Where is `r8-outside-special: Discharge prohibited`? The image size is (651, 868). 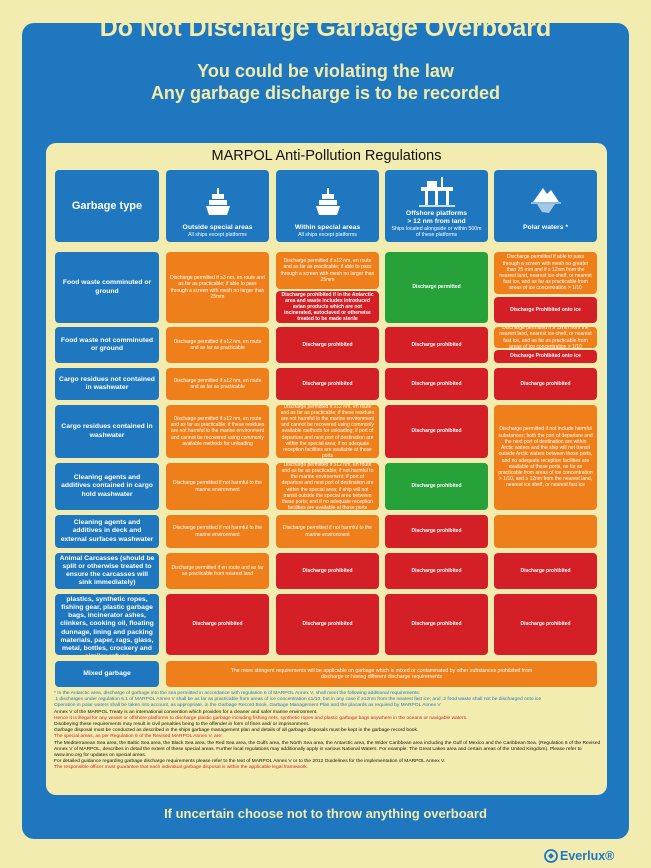 r8-outside-special: Discharge prohibited is located at coordinates (217, 624).